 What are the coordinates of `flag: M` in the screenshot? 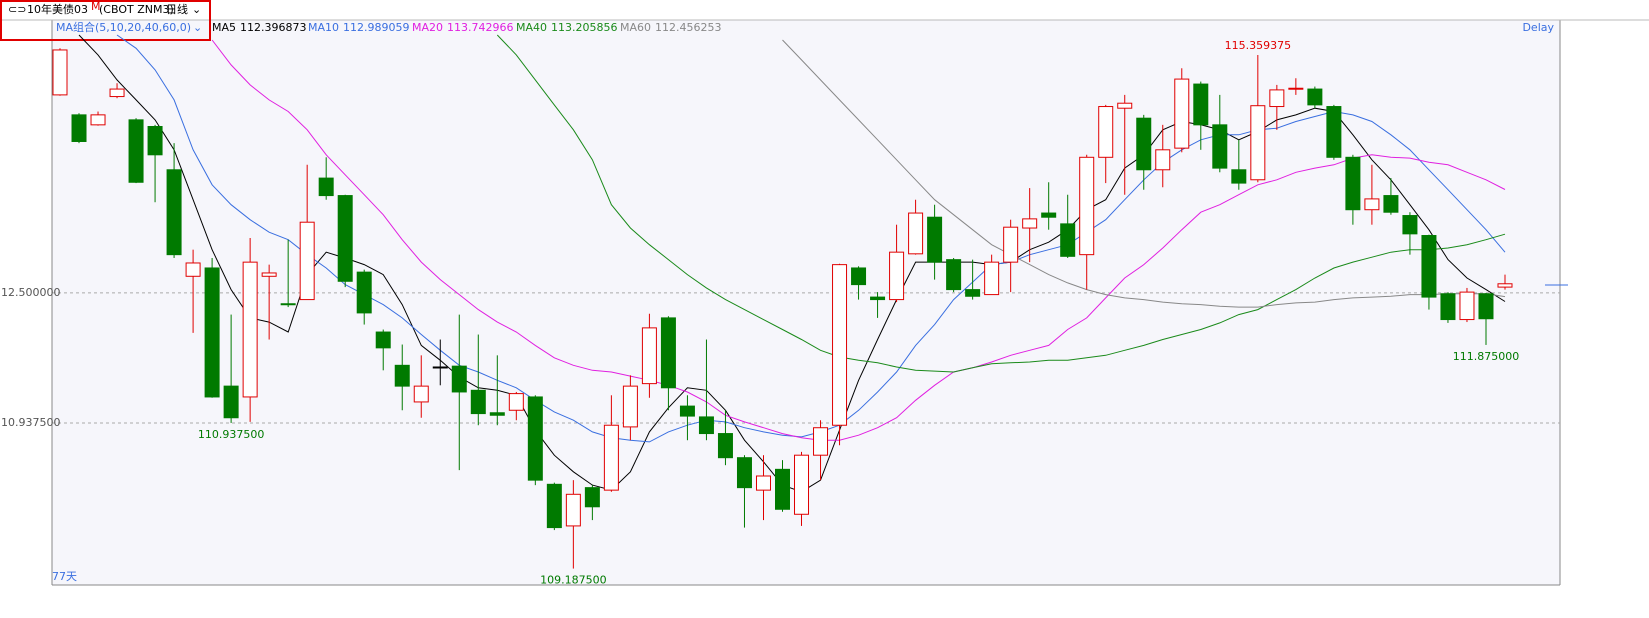 It's located at (96, 6).